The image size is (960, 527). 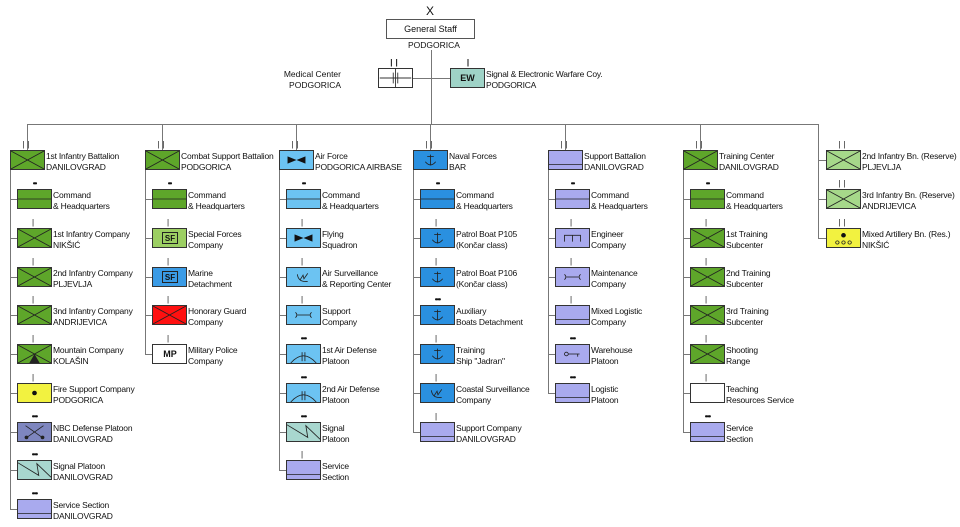 What do you see at coordinates (83, 161) in the screenshot?
I see `unit-label: 1st Infantry Battalion DANILOVGRAD` at bounding box center [83, 161].